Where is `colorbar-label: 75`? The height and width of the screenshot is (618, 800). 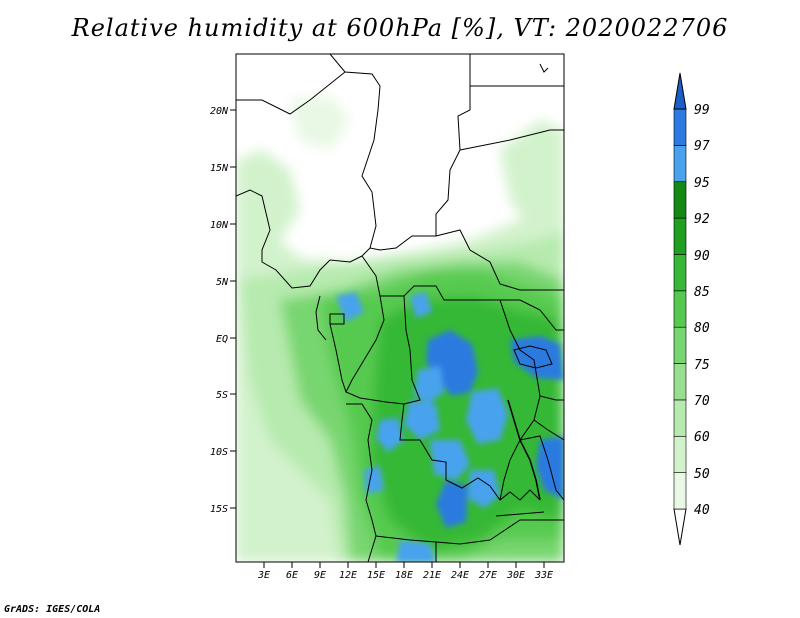 colorbar-label: 75 is located at coordinates (702, 365).